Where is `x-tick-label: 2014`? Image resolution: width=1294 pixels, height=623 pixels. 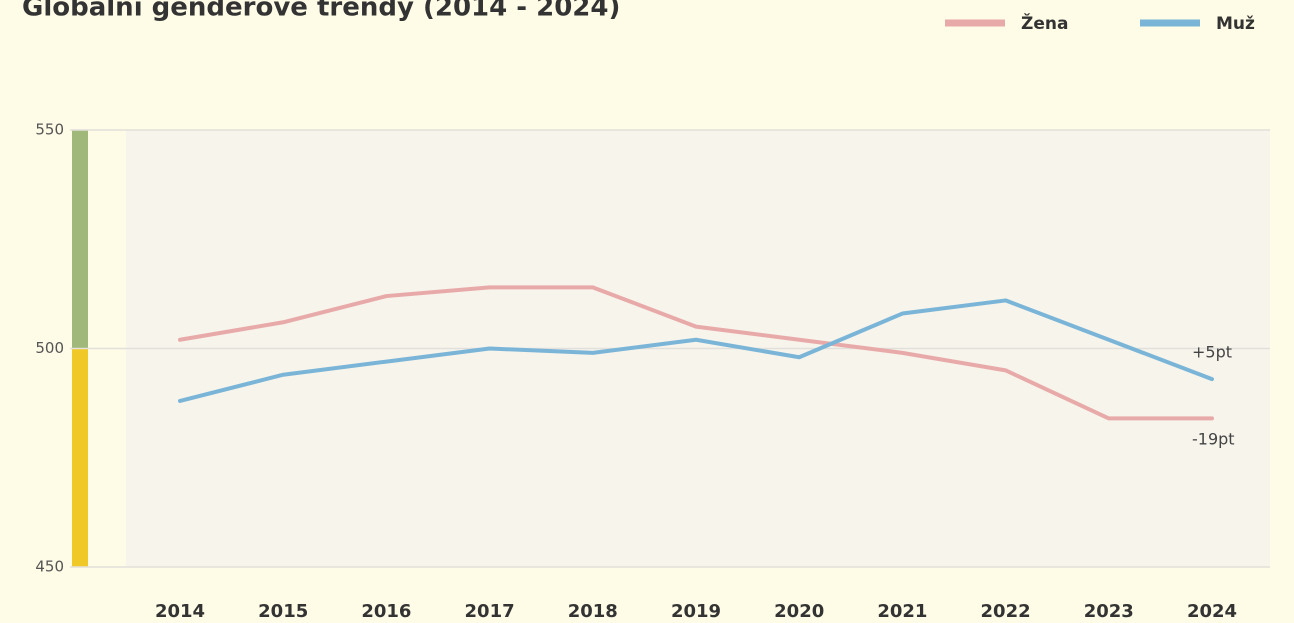 x-tick-label: 2014 is located at coordinates (180, 611).